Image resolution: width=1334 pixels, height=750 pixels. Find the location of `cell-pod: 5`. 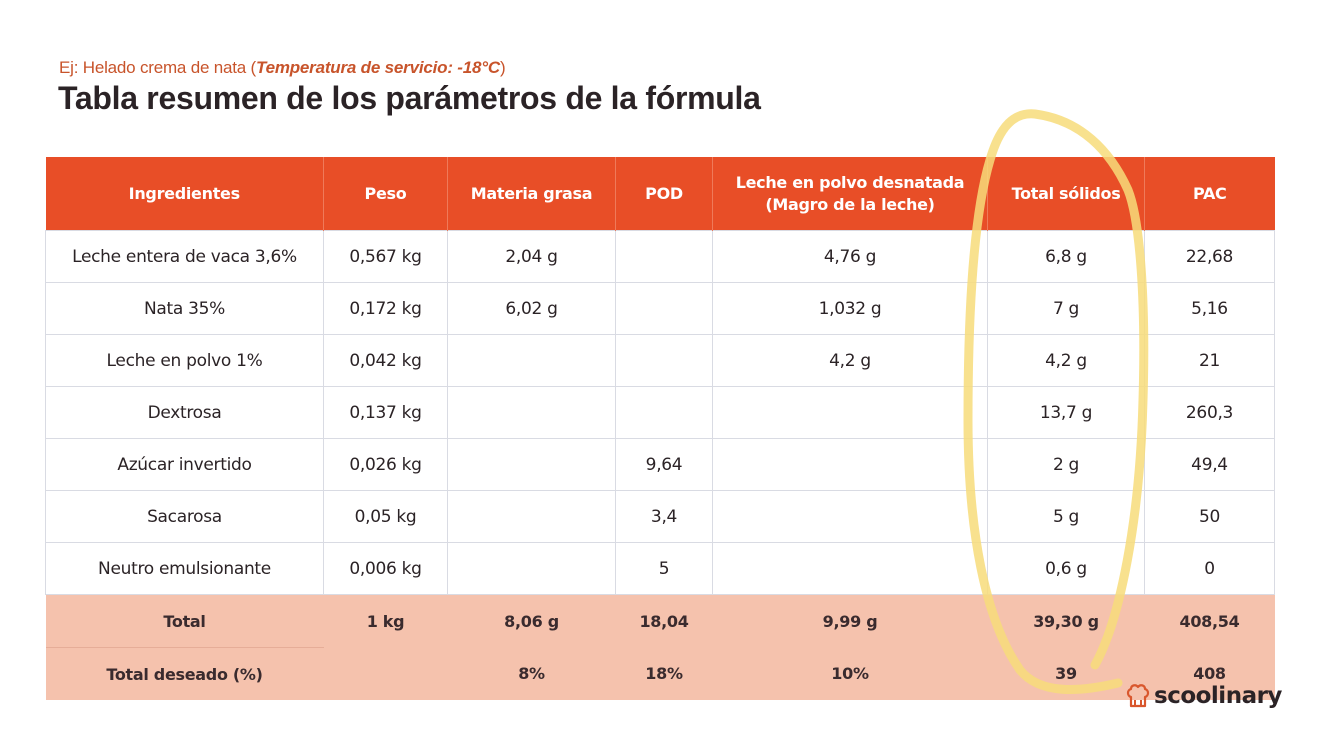

cell-pod: 5 is located at coordinates (664, 568).